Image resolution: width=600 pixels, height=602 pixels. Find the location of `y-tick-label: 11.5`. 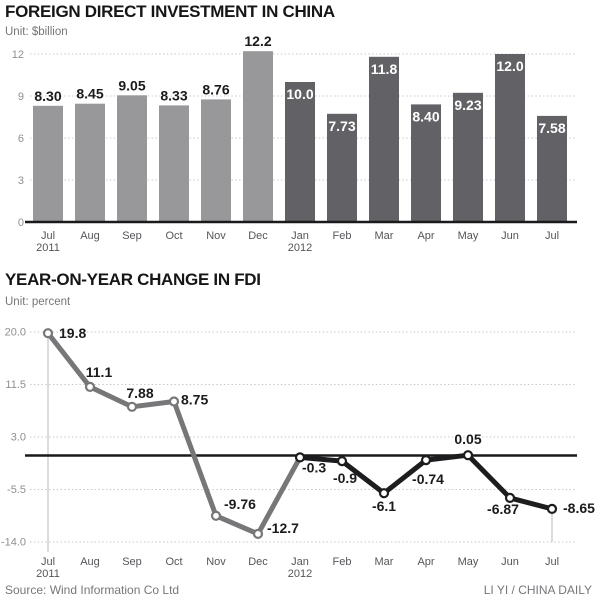

y-tick-label: 11.5 is located at coordinates (15, 385).